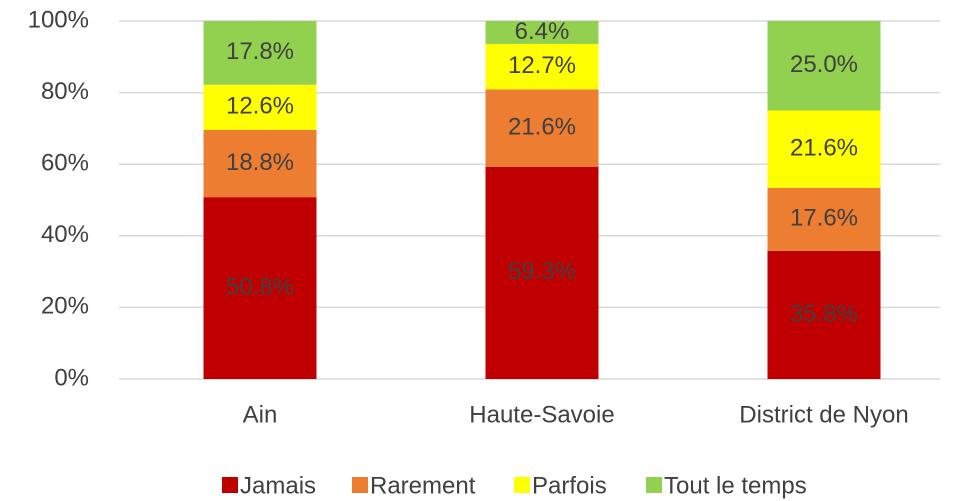 Image resolution: width=953 pixels, height=501 pixels. What do you see at coordinates (735, 485) in the screenshot?
I see `legend-label: Tout le temps` at bounding box center [735, 485].